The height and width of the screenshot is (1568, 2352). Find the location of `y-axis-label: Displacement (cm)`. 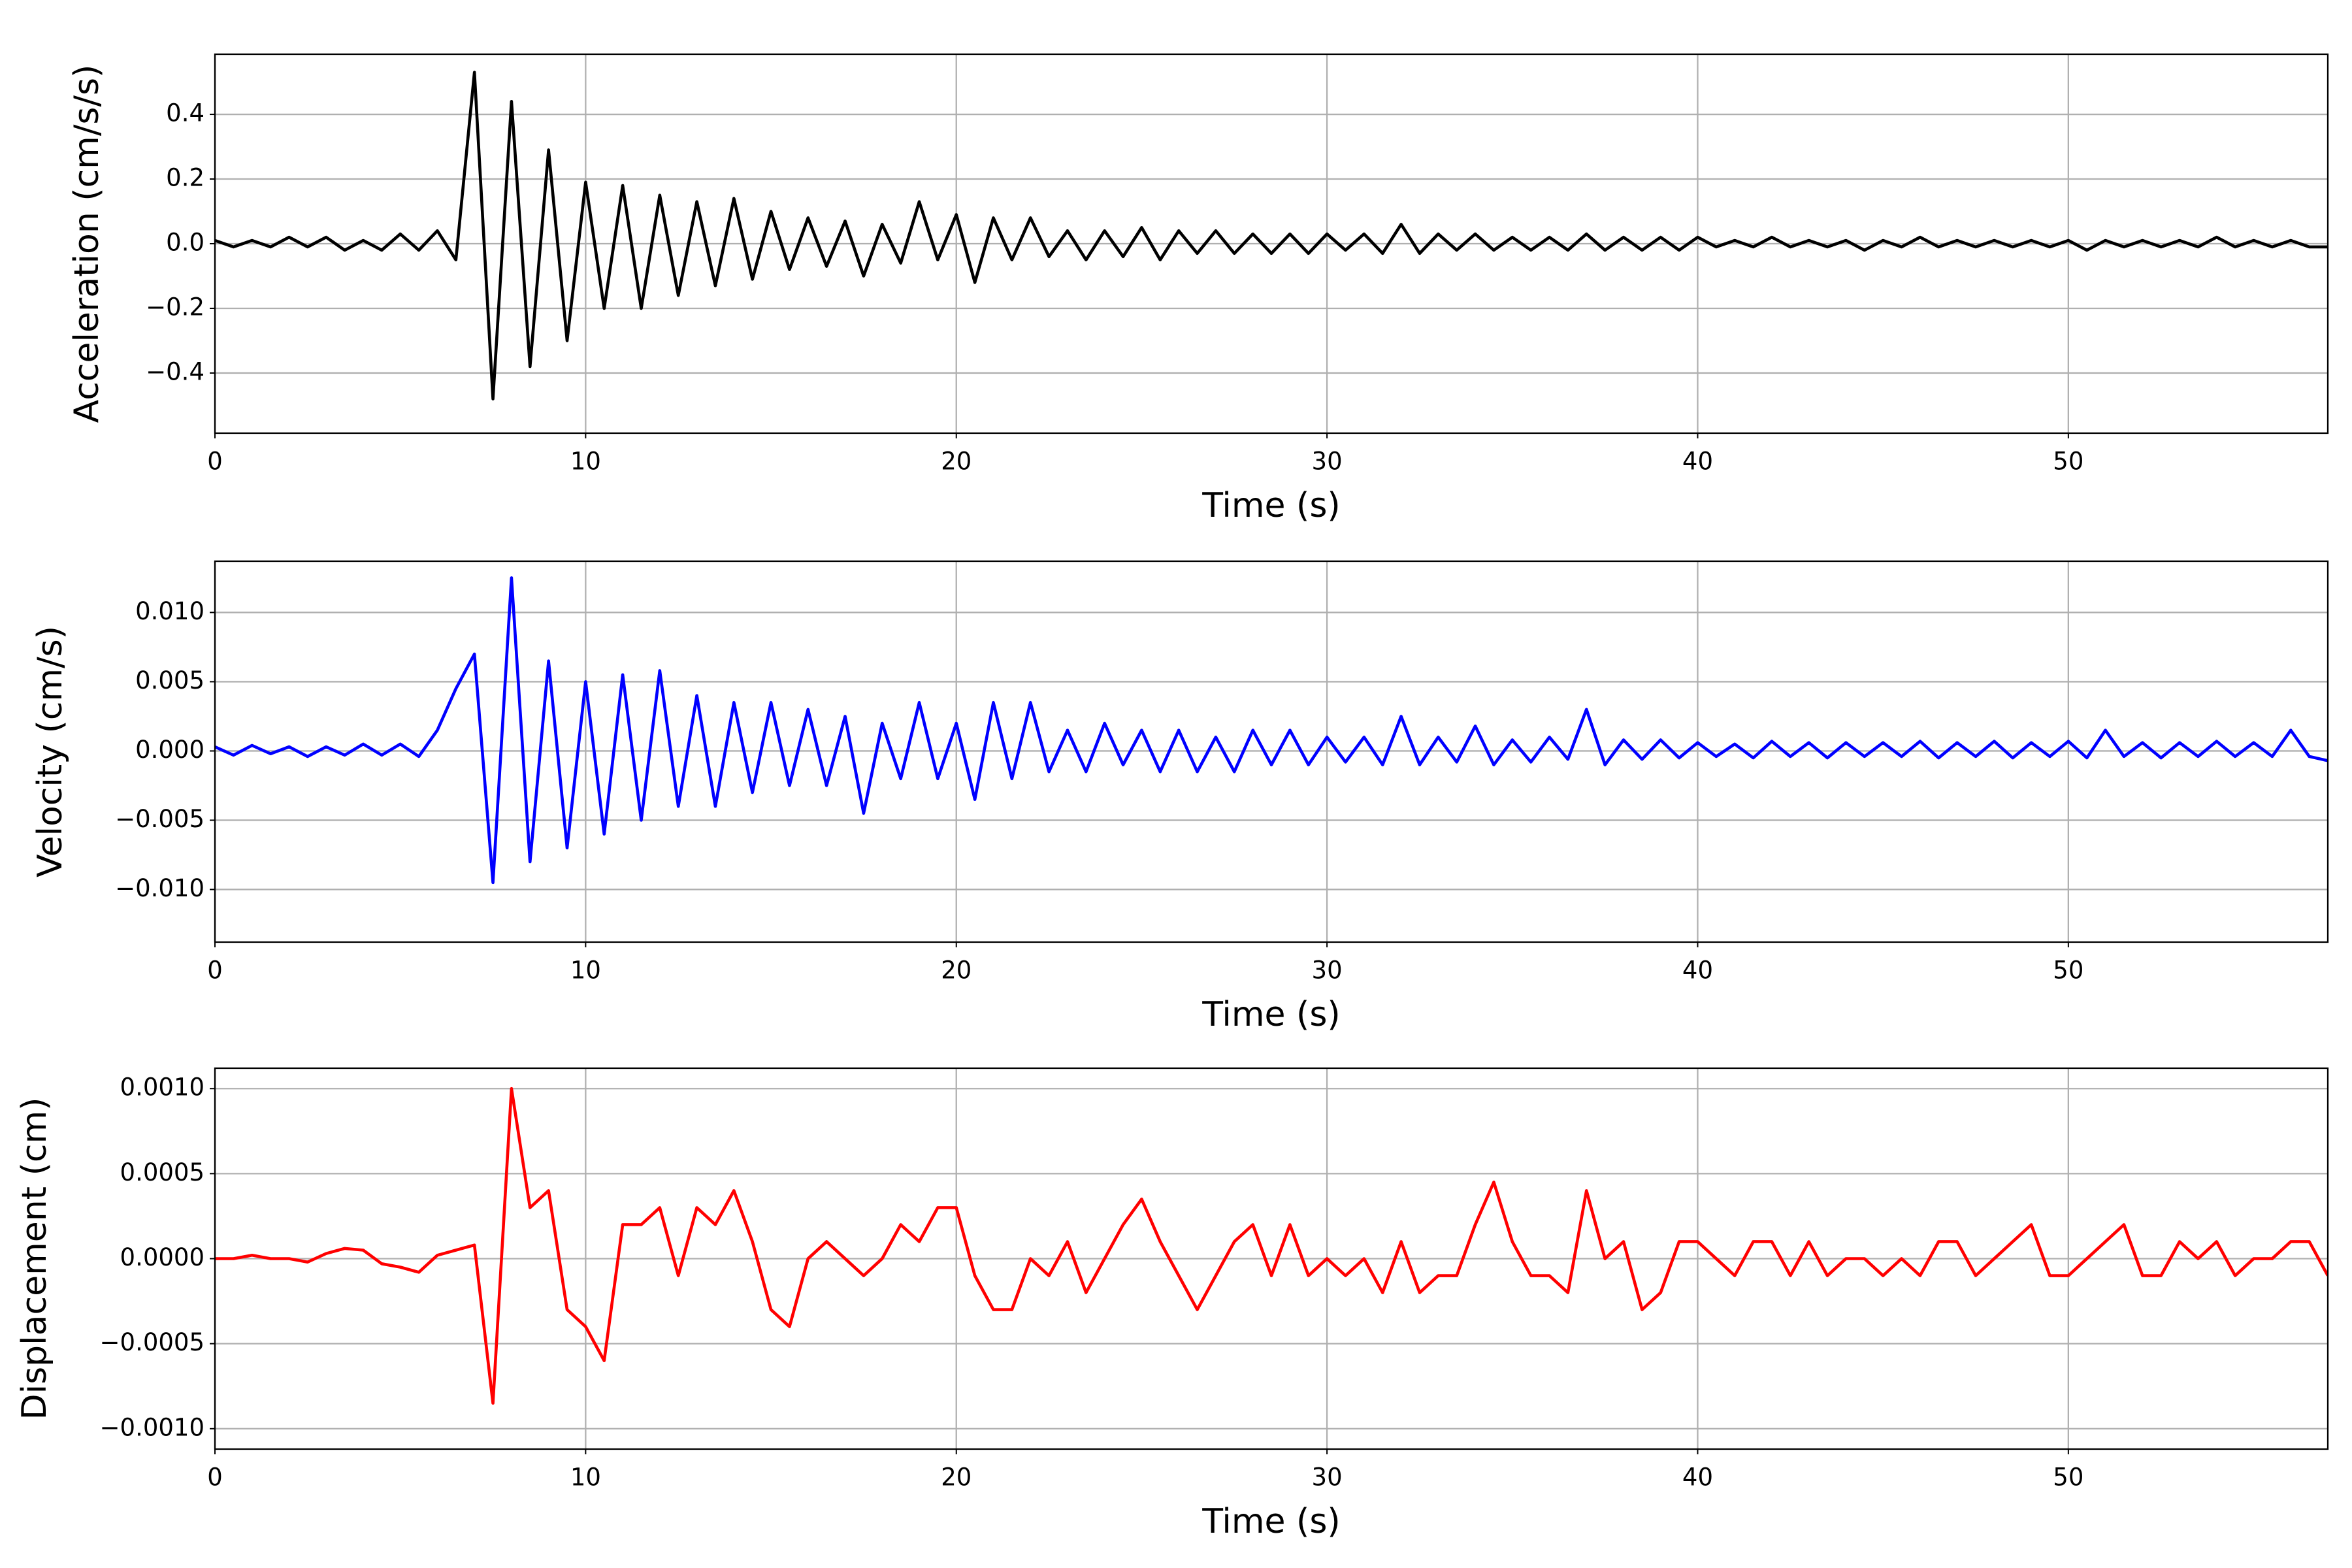

y-axis-label: Displacement (cm) is located at coordinates (34, 1259).